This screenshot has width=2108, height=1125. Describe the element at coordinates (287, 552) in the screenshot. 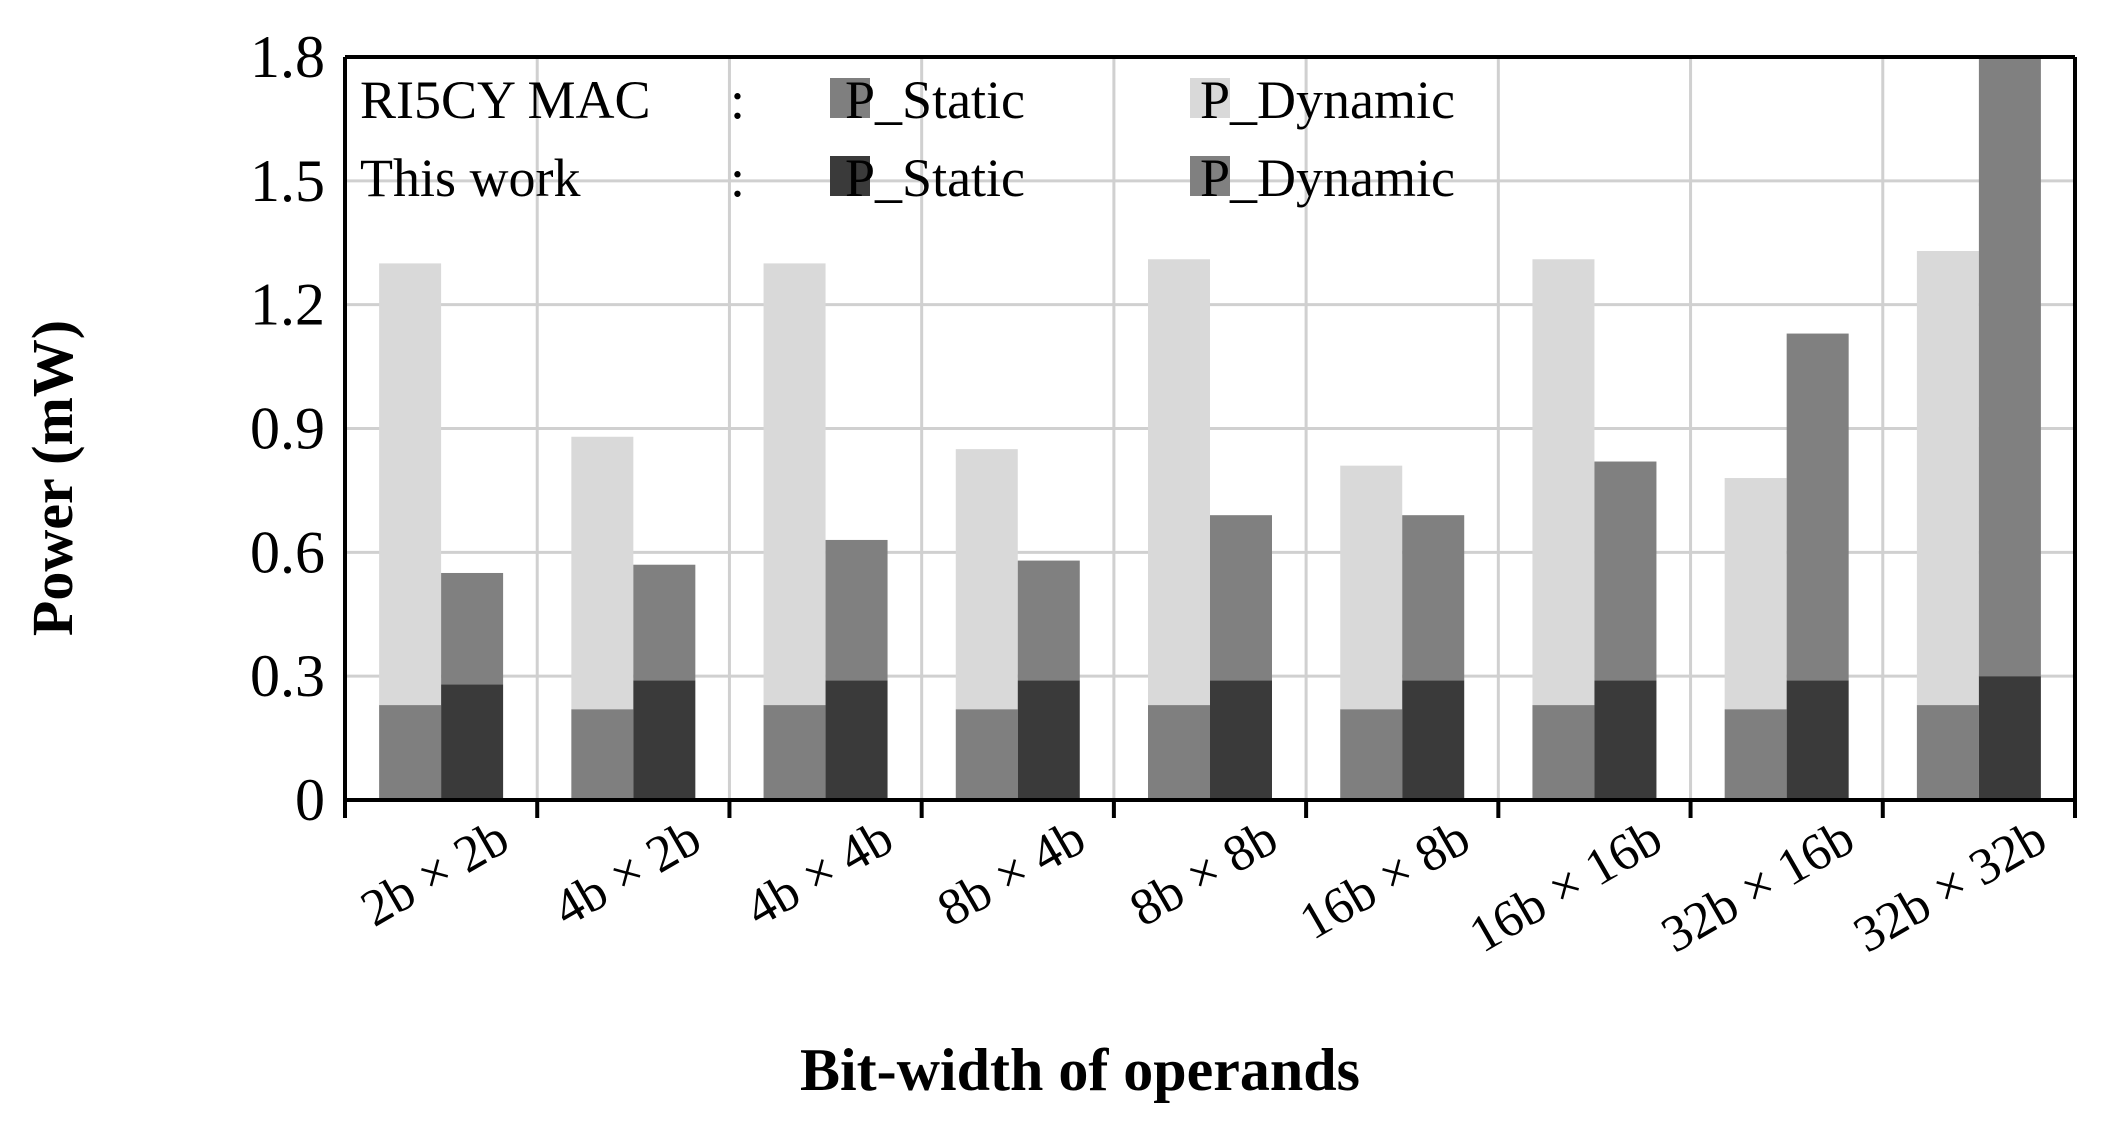

I see `y-tick-label: 0.6` at that location.